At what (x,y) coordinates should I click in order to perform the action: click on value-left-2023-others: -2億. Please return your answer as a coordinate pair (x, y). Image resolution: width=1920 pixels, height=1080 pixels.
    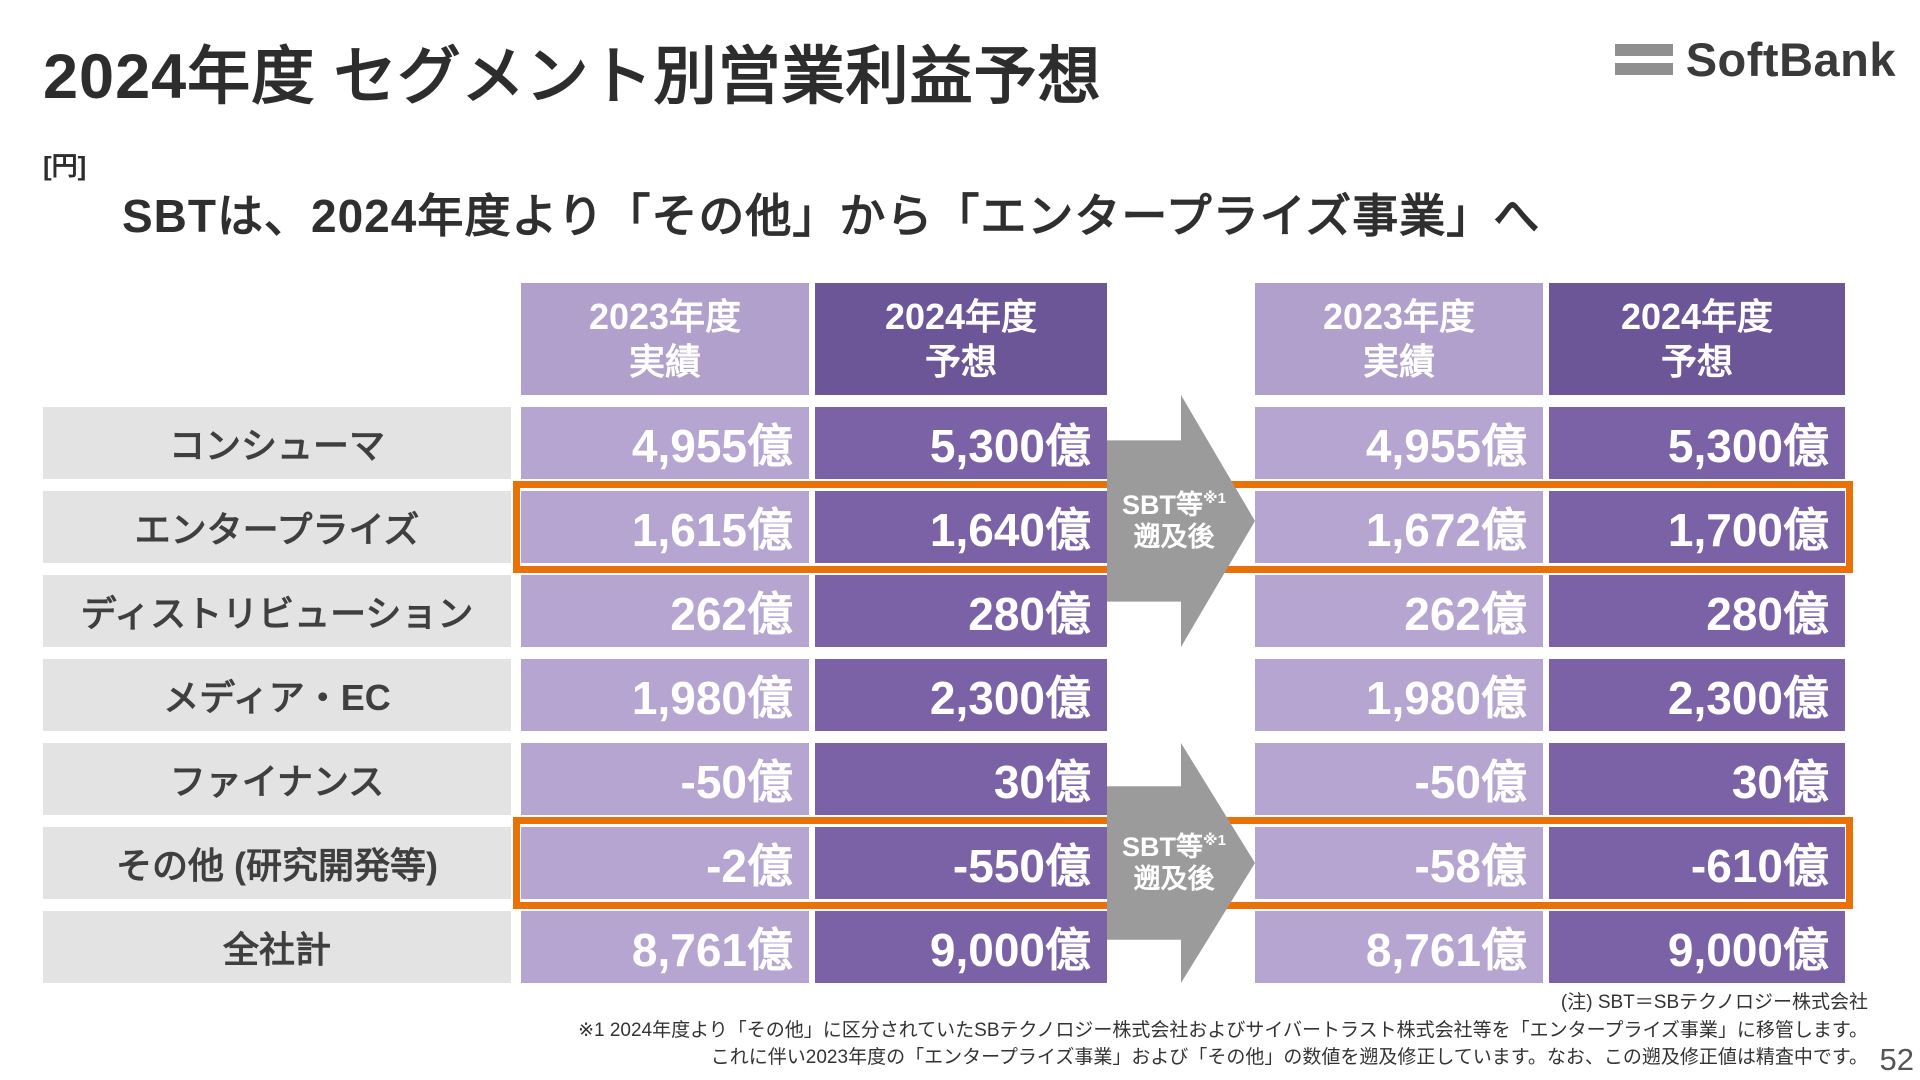
    Looking at the image, I should click on (665, 863).